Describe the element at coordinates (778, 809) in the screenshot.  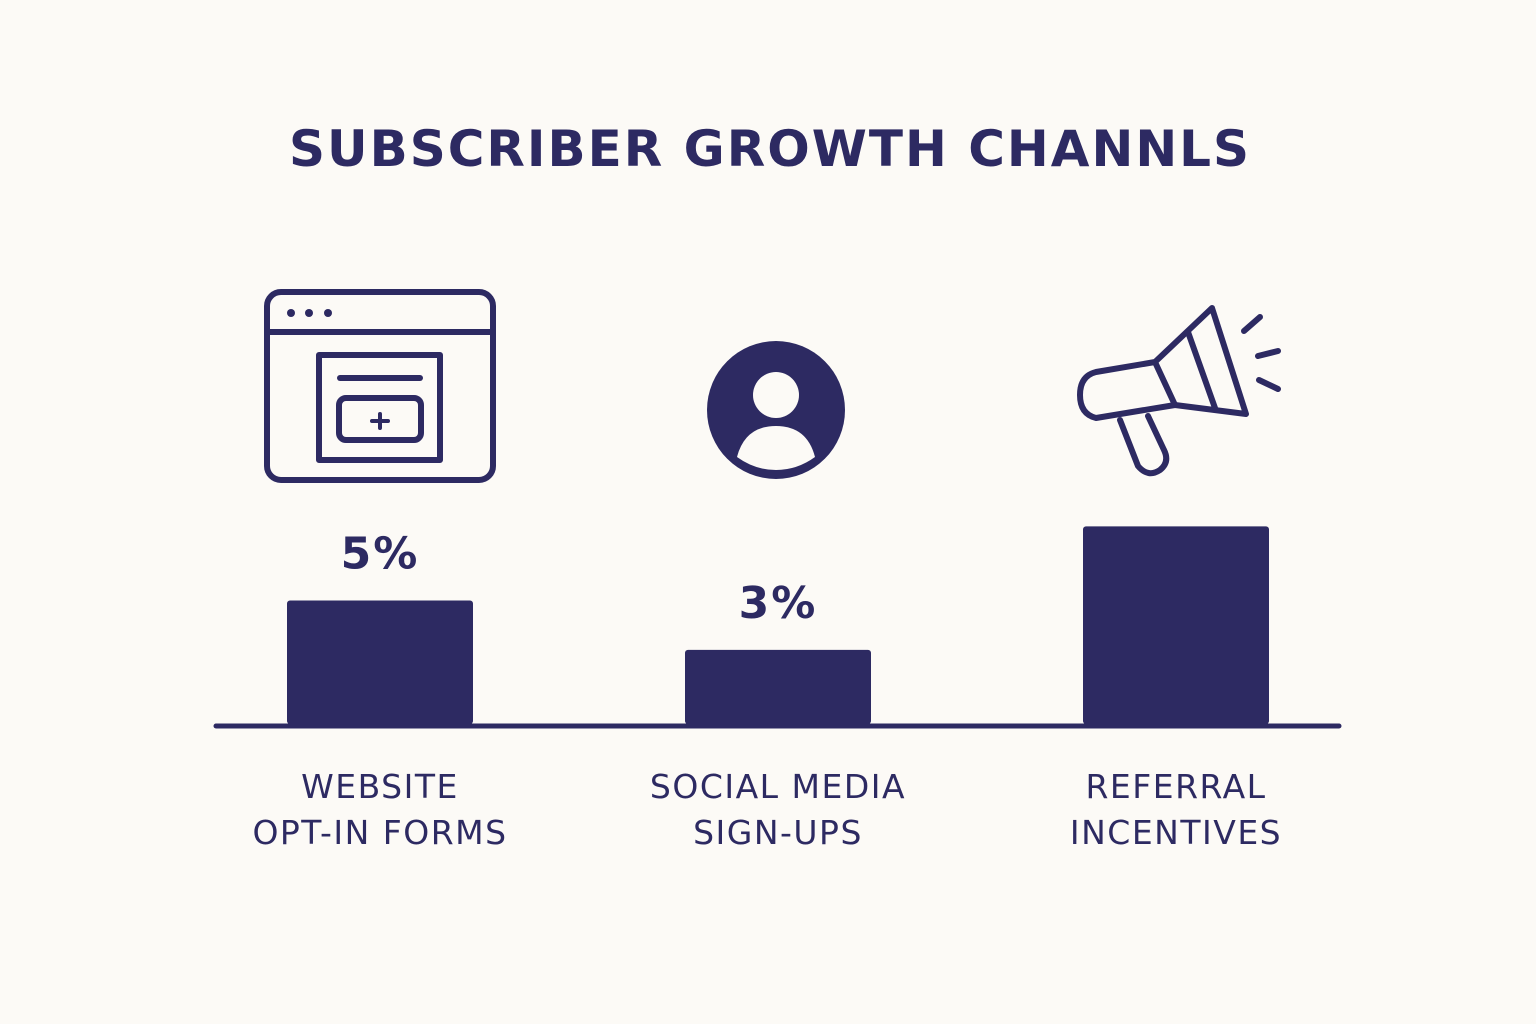
I see `category-label: SOCIAL MEDIA SIGN-UPS` at that location.